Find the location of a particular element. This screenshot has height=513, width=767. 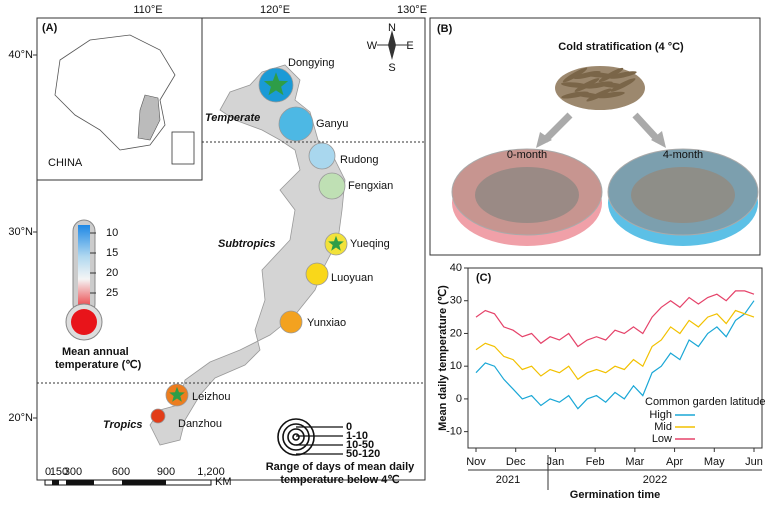

label: 300 is located at coordinates (73, 472).